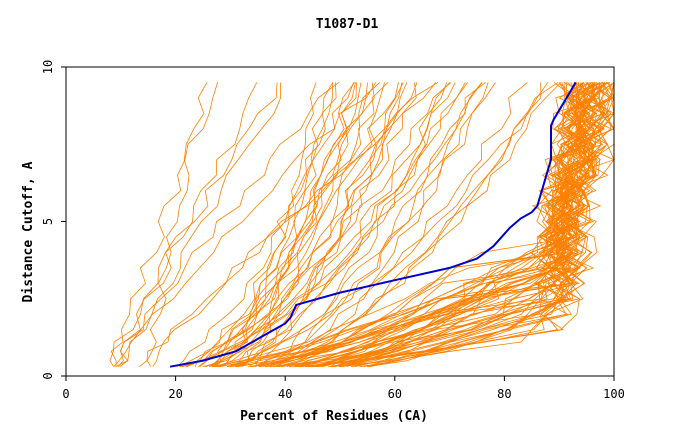 The image size is (680, 440). Describe the element at coordinates (48, 67) in the screenshot. I see `y-tick-label: 10` at that location.